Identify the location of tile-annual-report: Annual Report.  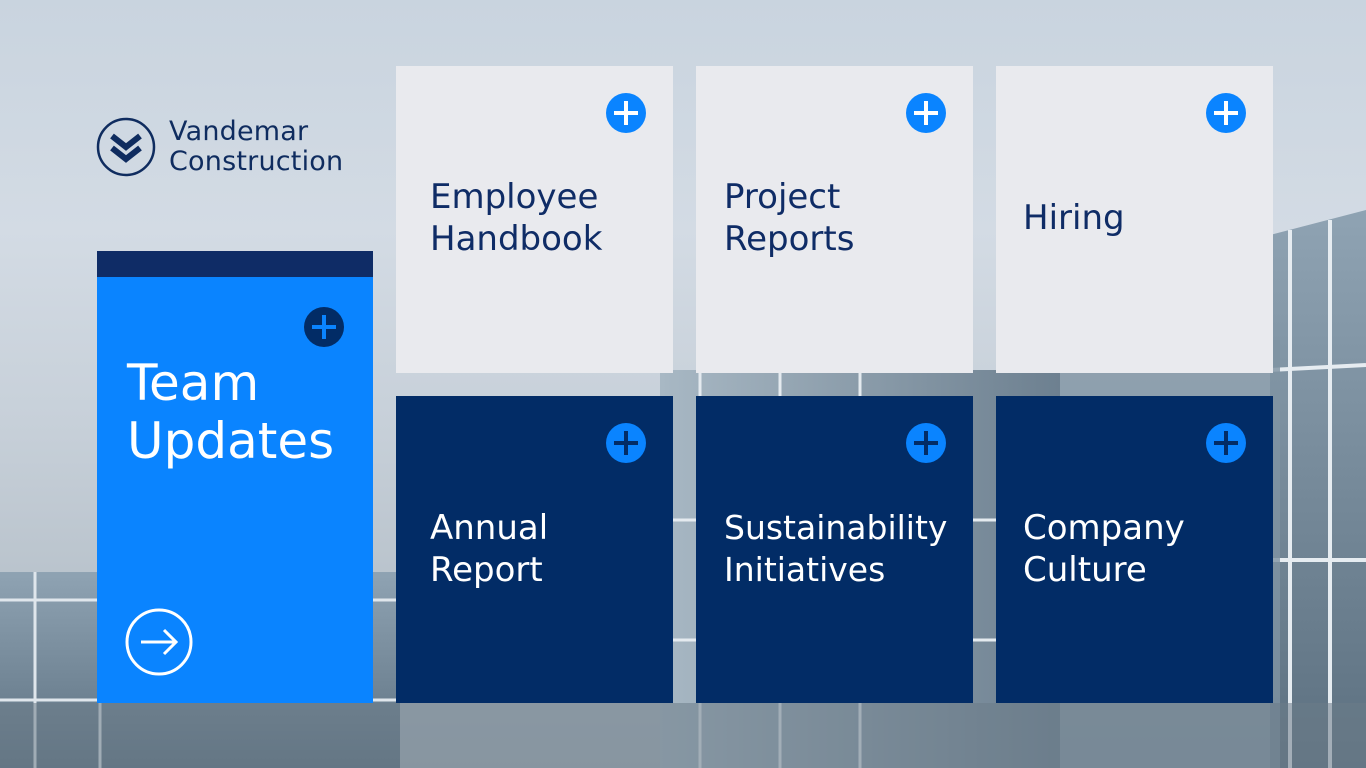
(534, 549).